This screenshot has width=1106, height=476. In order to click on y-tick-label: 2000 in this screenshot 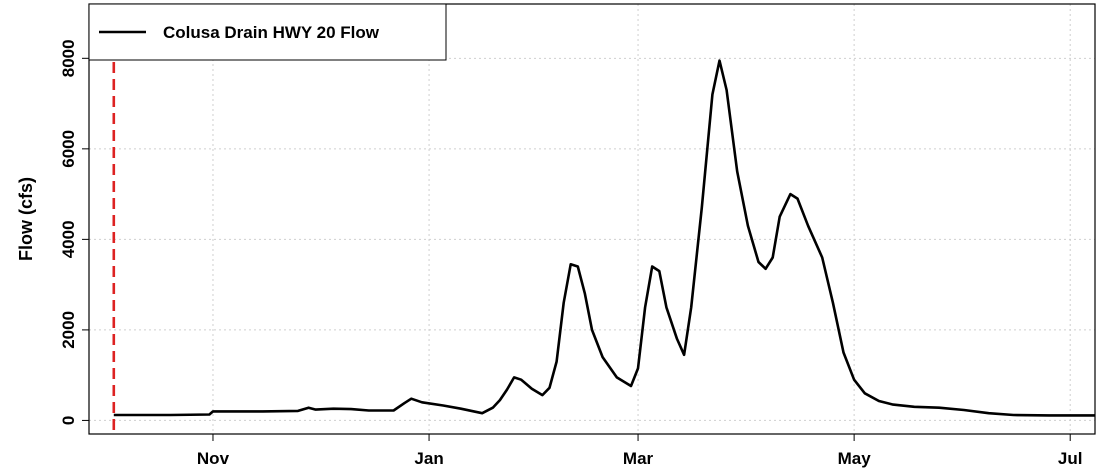, I will do `click(68, 330)`.